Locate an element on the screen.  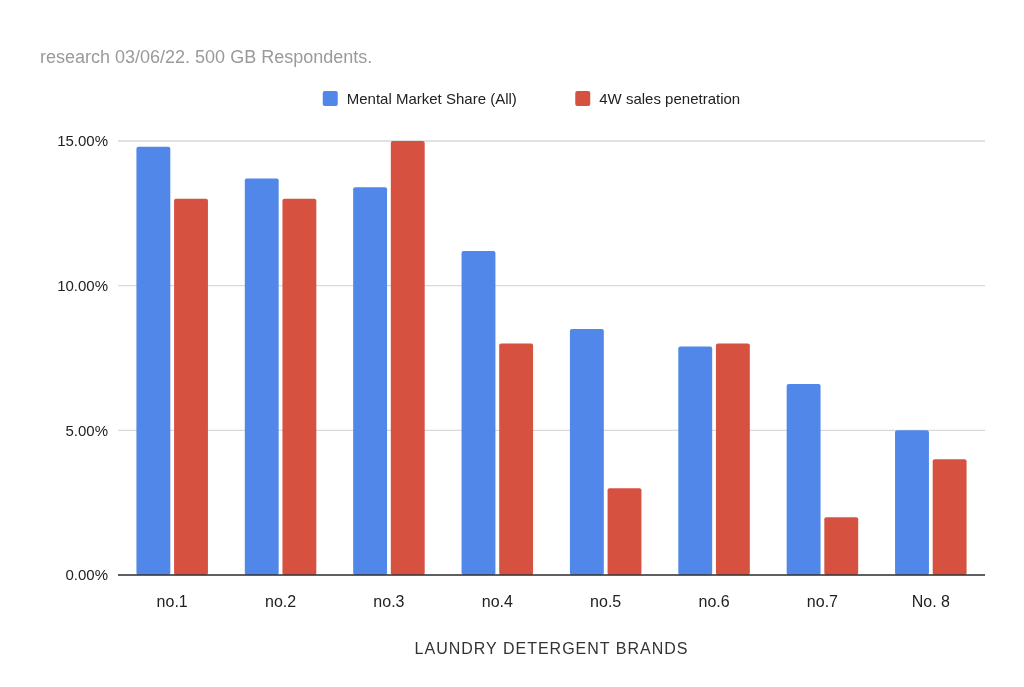
x-tick-label: no.5 is located at coordinates (606, 601).